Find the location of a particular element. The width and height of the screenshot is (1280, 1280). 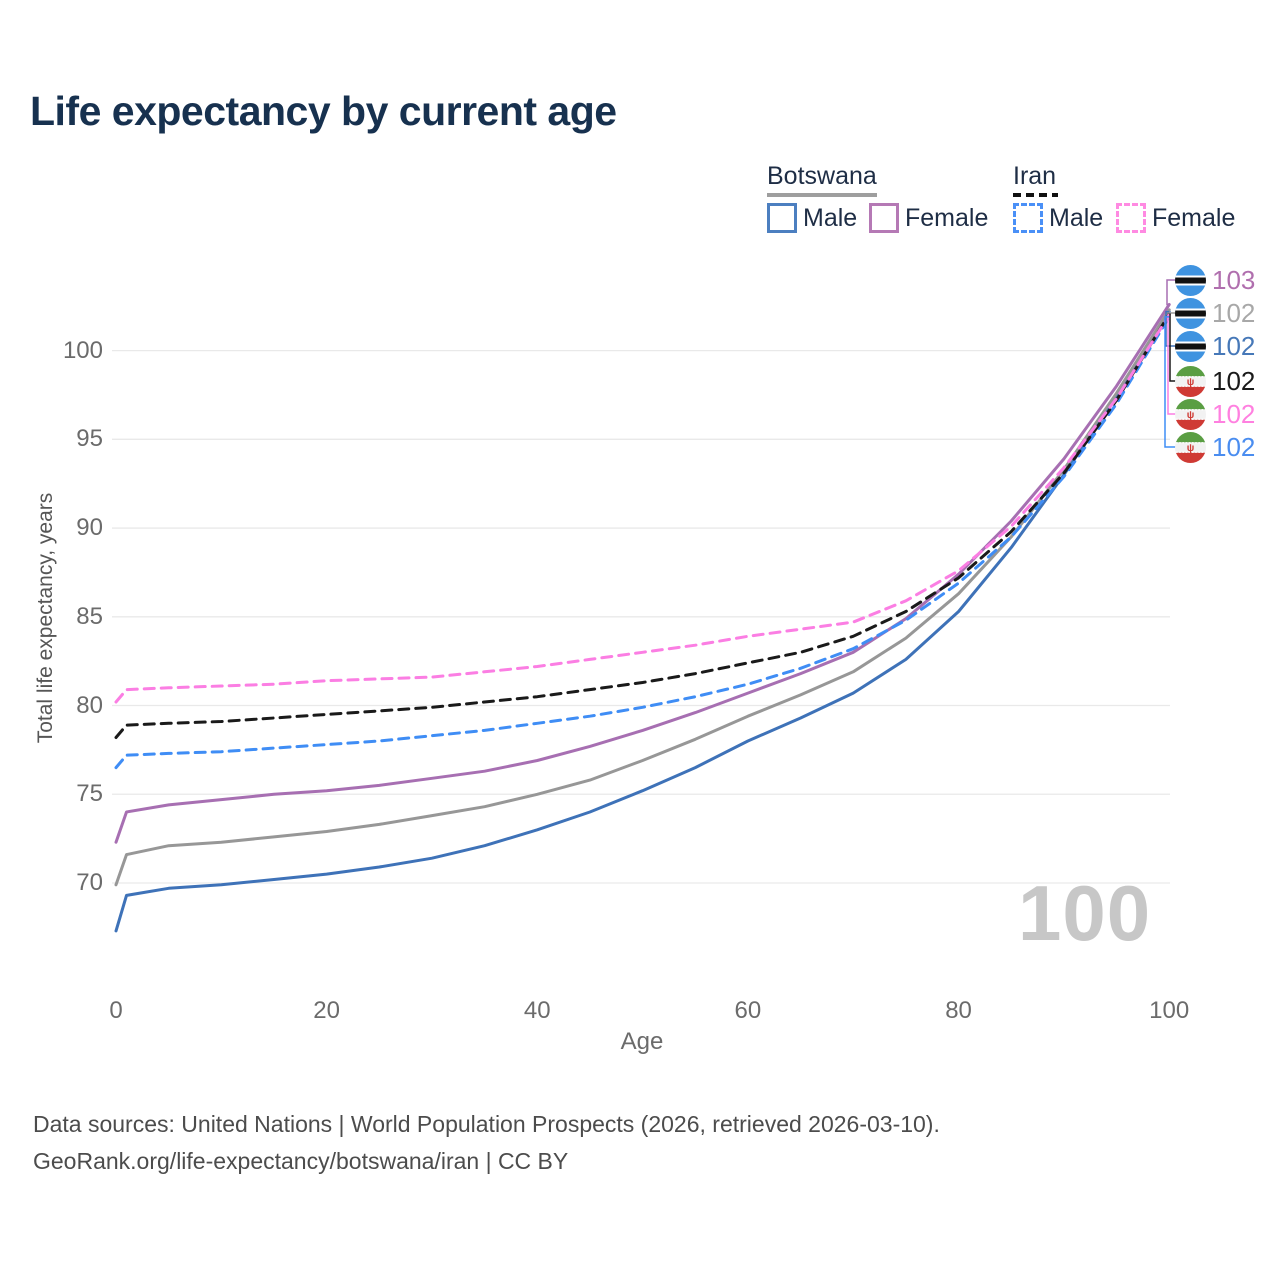

legend-item-iran-female: Female is located at coordinates (1175, 218).